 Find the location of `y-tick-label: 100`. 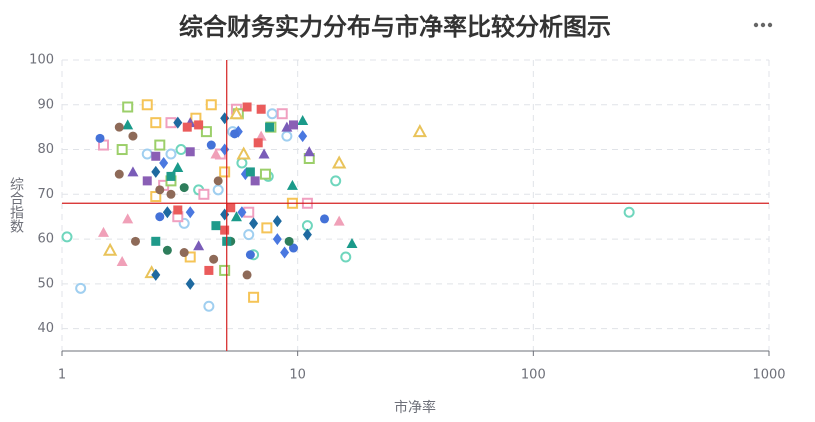

y-tick-label: 100 is located at coordinates (41, 60).